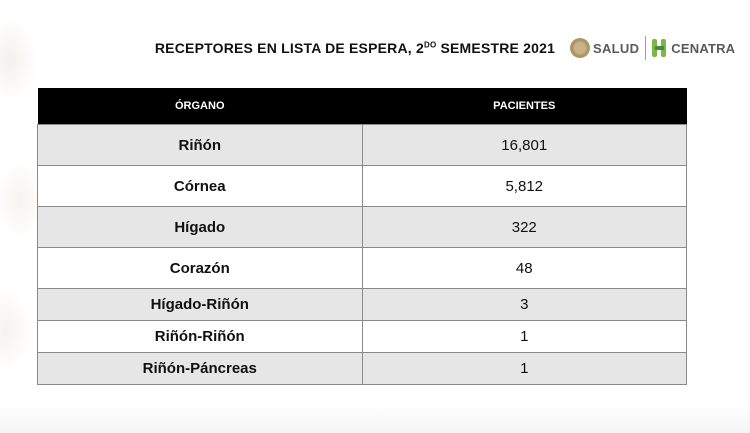 Image resolution: width=750 pixels, height=433 pixels. I want to click on cenatra-logo: CENATRA, so click(693, 48).